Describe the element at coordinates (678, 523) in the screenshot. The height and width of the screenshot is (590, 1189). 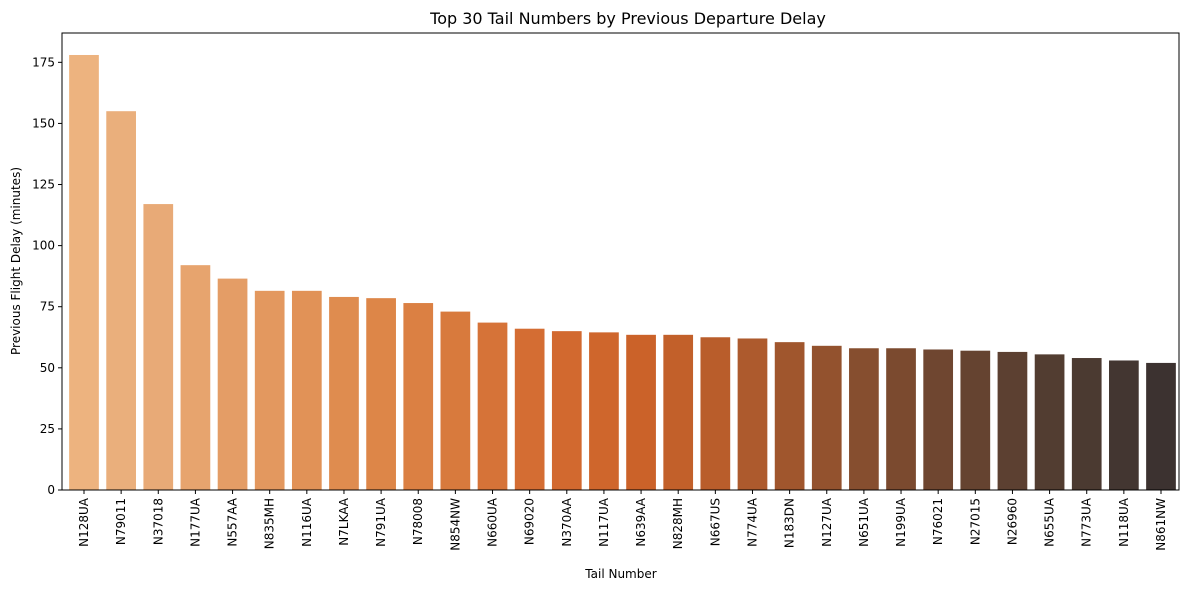
I see `x-tick-label: N828MH` at that location.